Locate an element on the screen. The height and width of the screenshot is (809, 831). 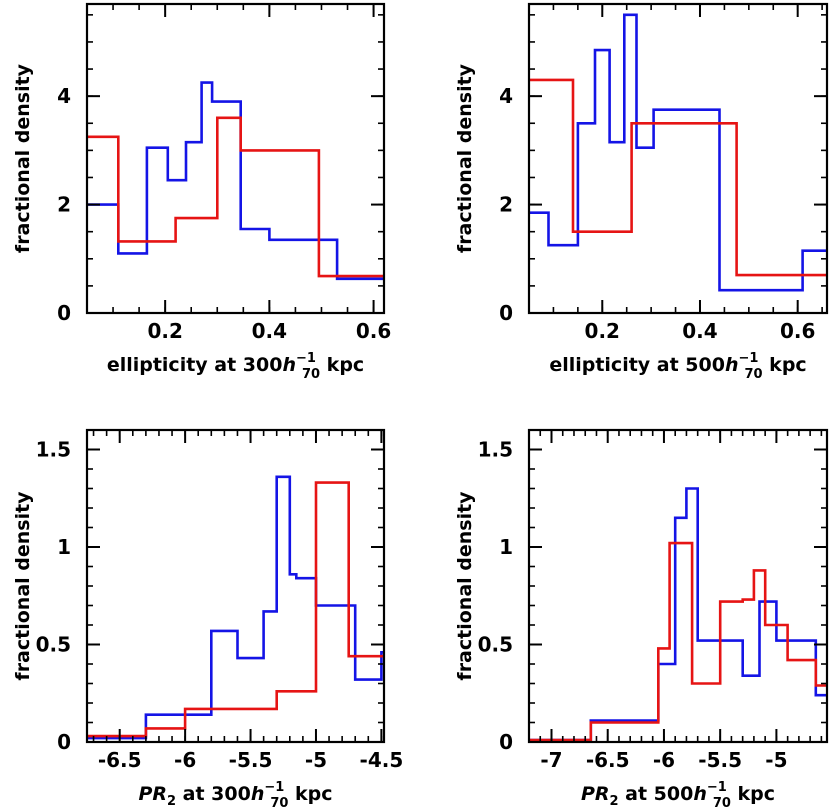
x-axis-label: ellipticity at 300h−1 70 kpc is located at coordinates (235, 366).